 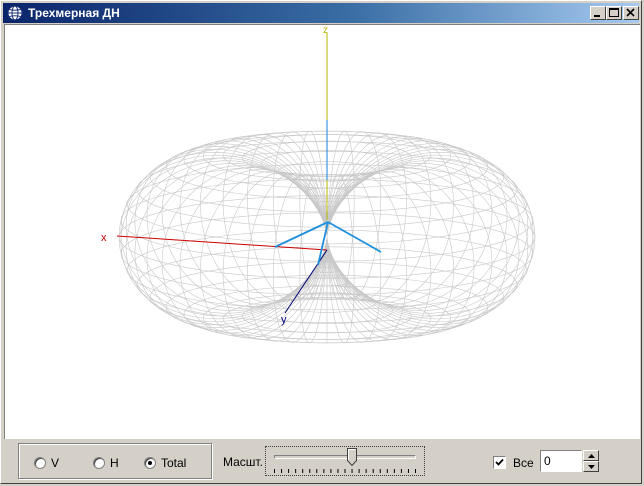 I want to click on spin-buttons, so click(x=591, y=461).